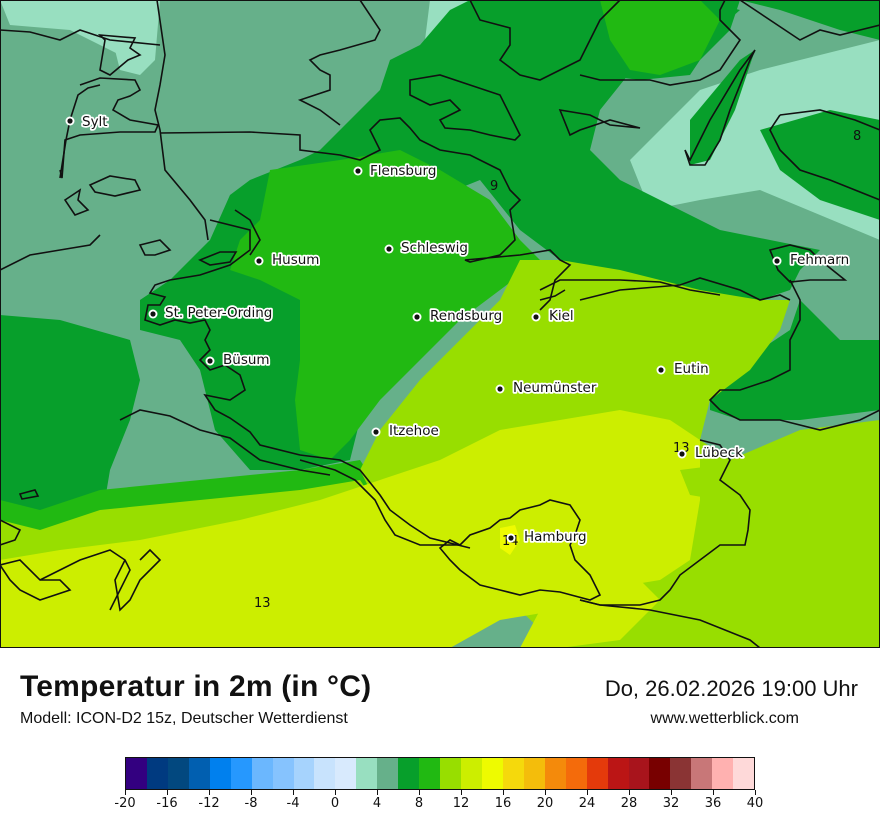  I want to click on city-kiel: Kiel, so click(553, 316).